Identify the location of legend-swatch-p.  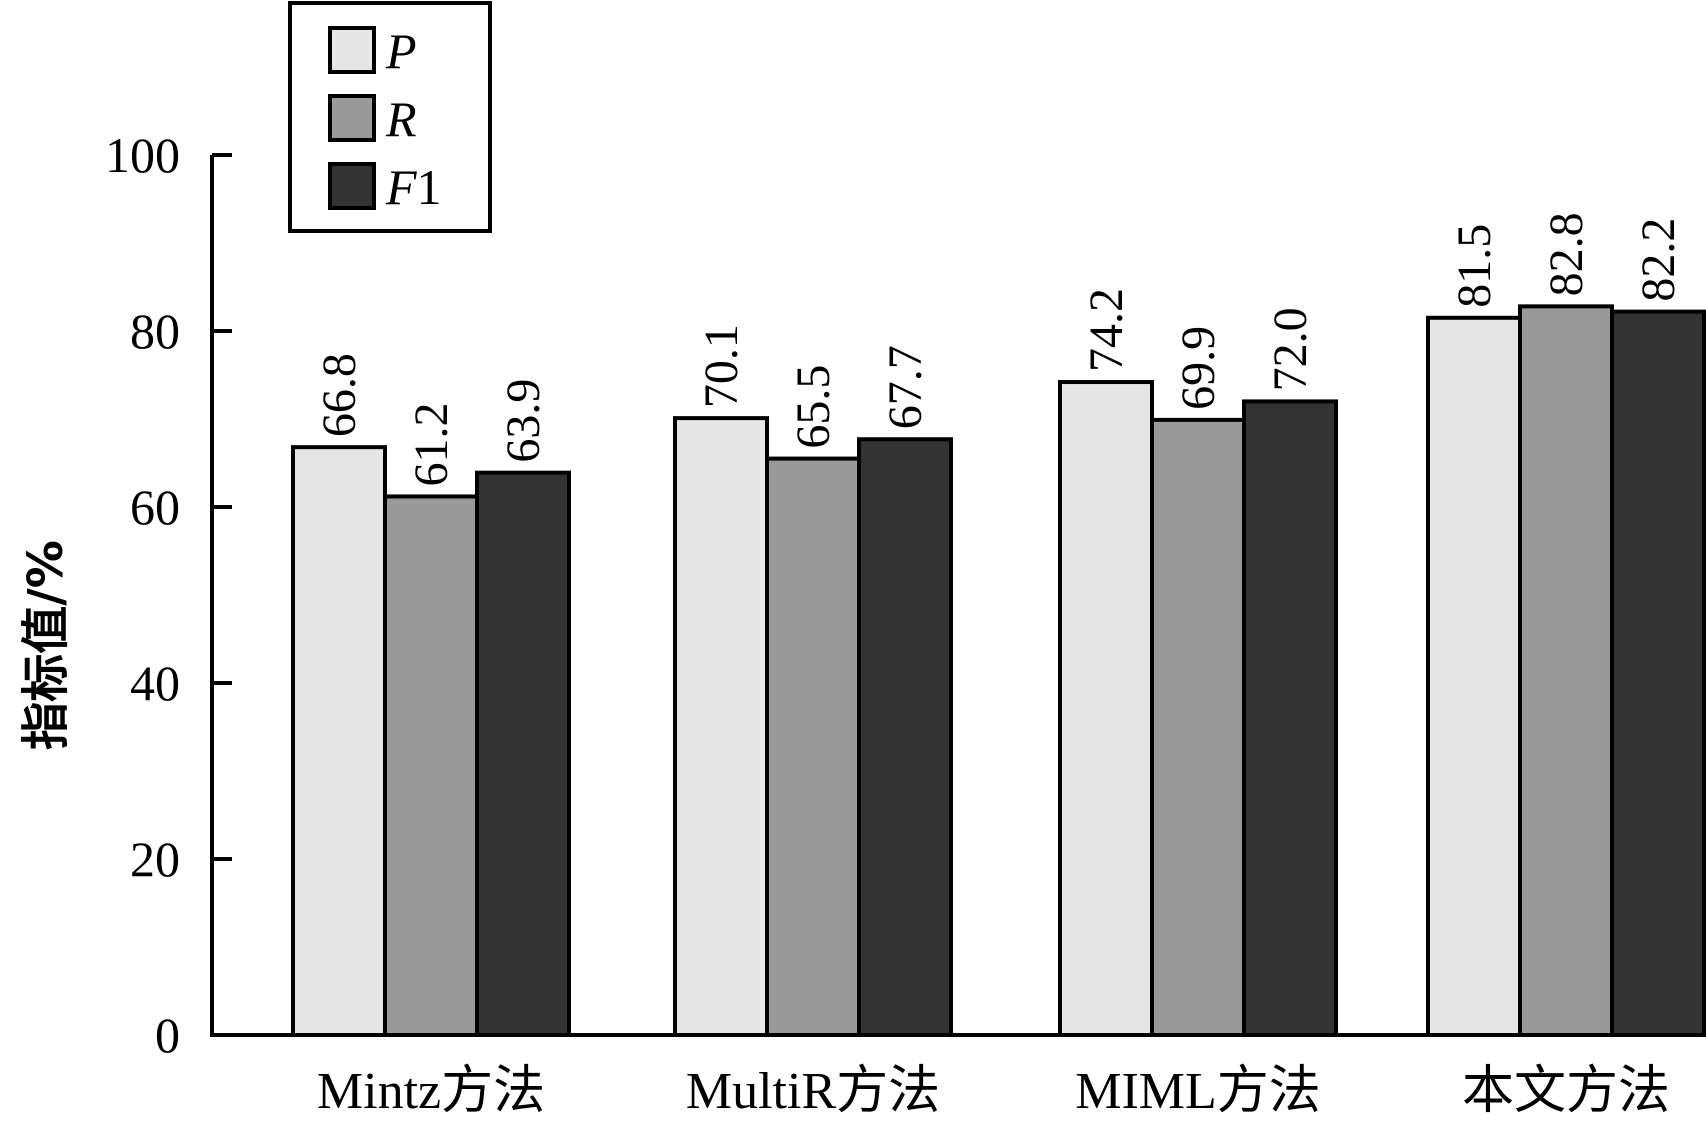
(352, 50).